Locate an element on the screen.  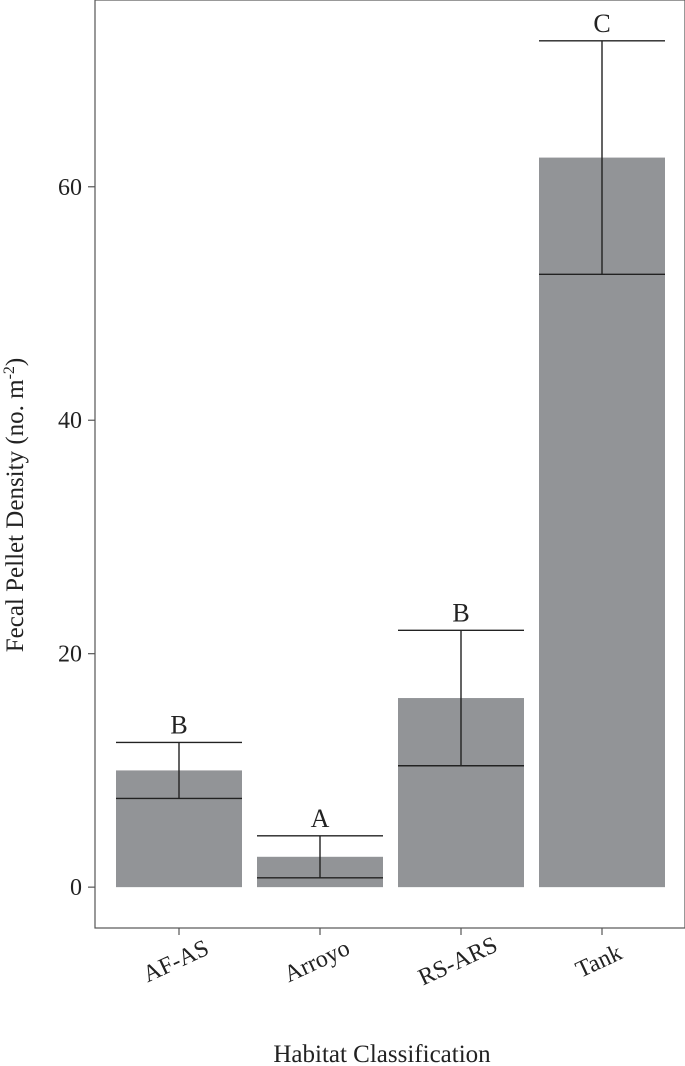
x-tick-label-0: AF-AS is located at coordinates (176, 961).